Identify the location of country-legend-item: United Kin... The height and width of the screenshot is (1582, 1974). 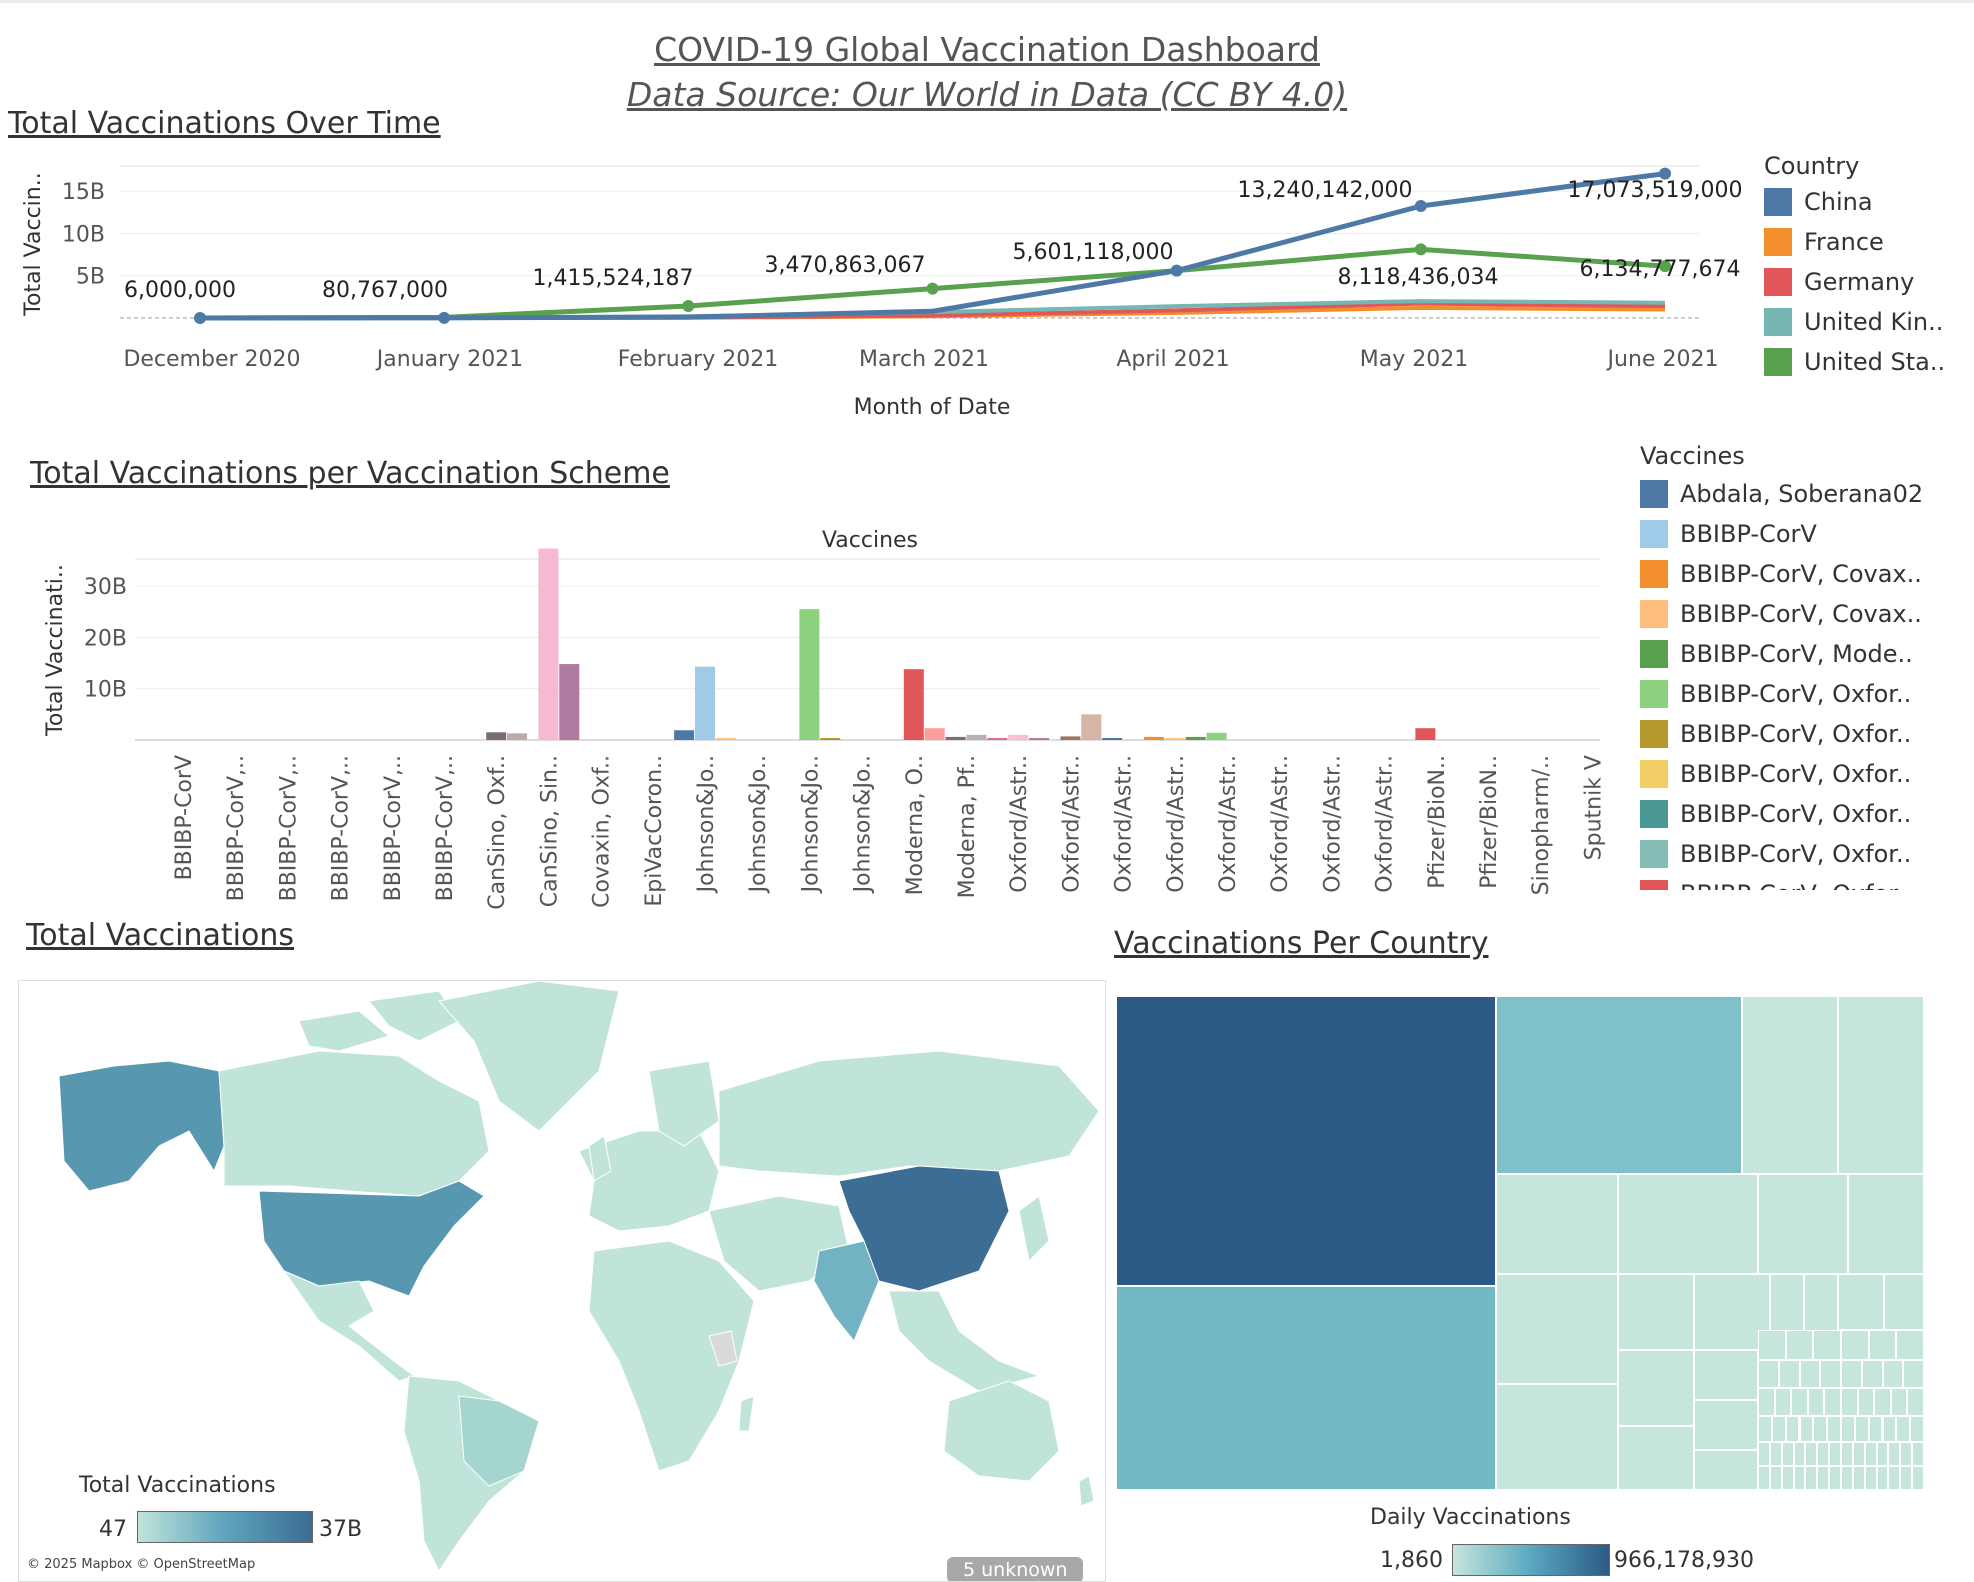
(1864, 322).